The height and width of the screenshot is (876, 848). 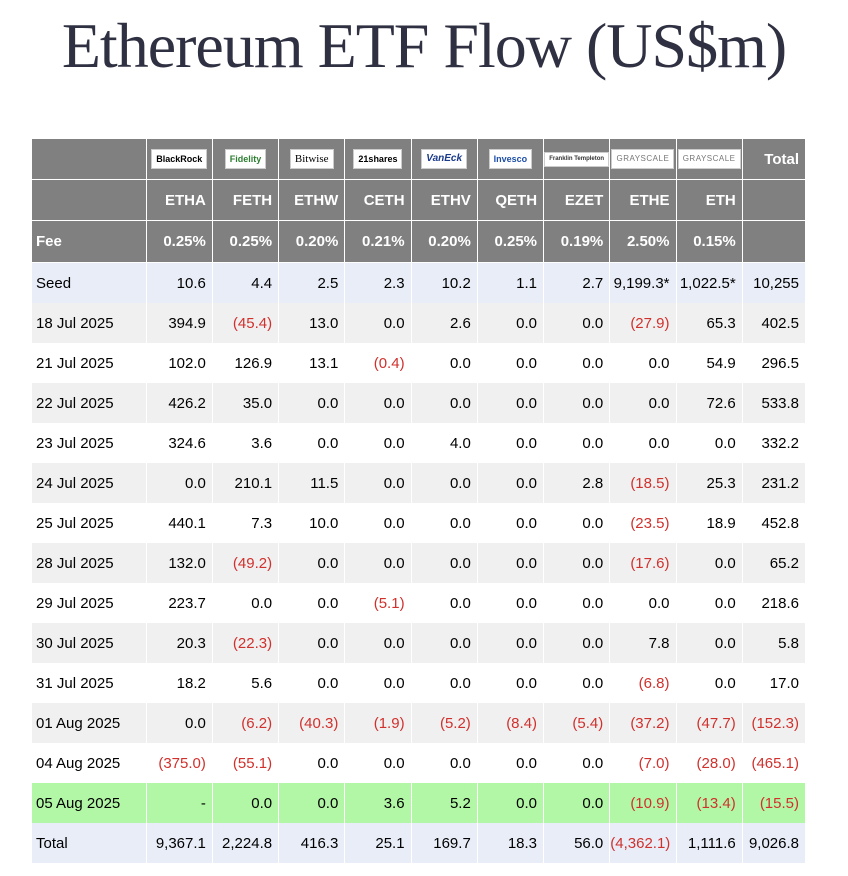 What do you see at coordinates (643, 323) in the screenshot?
I see `flow-cell: (27.9)` at bounding box center [643, 323].